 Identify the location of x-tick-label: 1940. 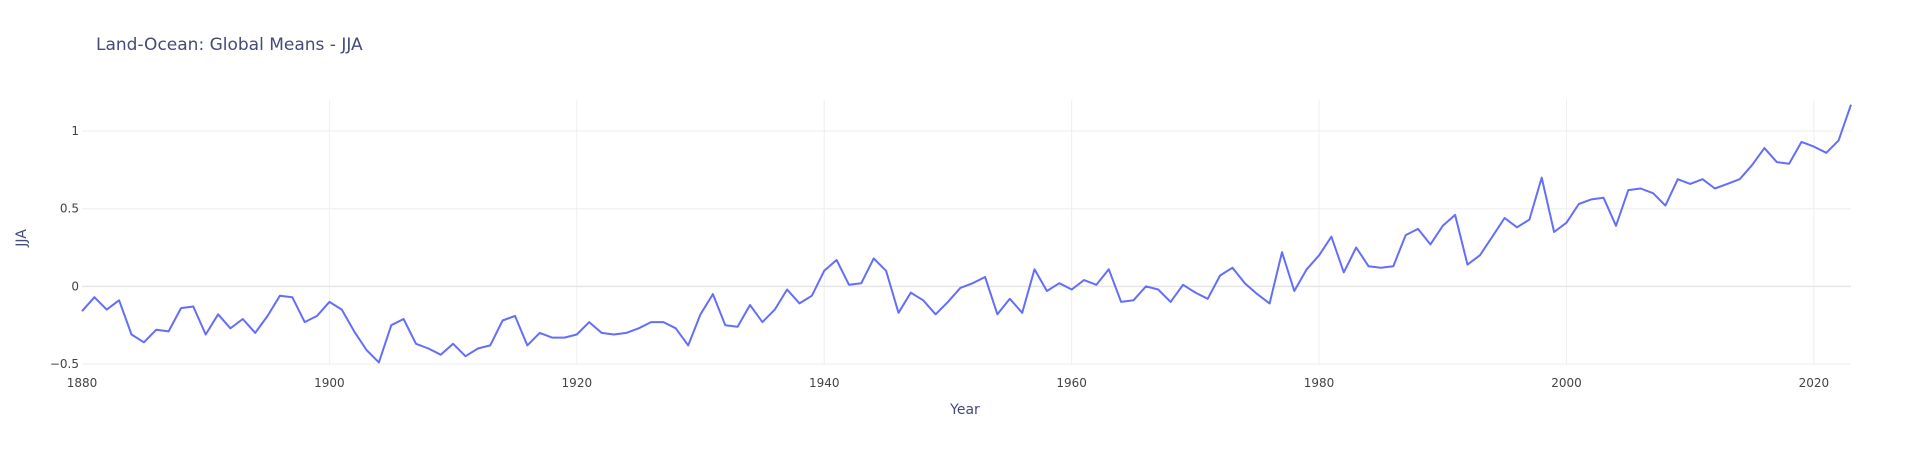
(824, 383).